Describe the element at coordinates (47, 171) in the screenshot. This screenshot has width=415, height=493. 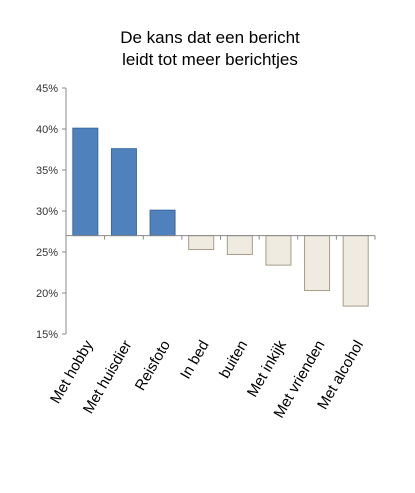
I see `y-tick-label: 35%` at that location.